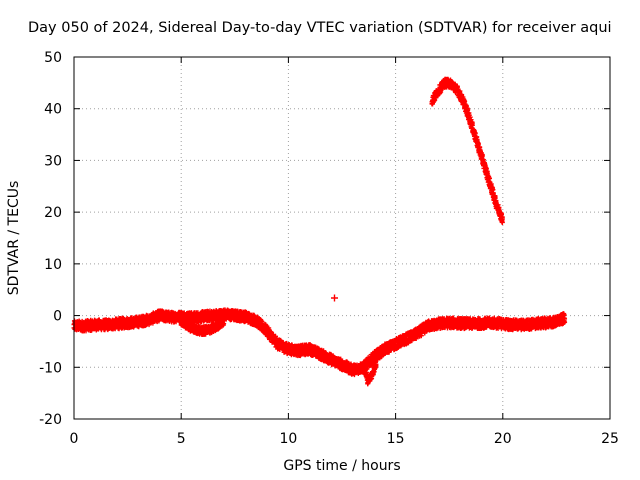 The height and width of the screenshot is (480, 640). What do you see at coordinates (50, 420) in the screenshot?
I see `y-tick-label: -20` at bounding box center [50, 420].